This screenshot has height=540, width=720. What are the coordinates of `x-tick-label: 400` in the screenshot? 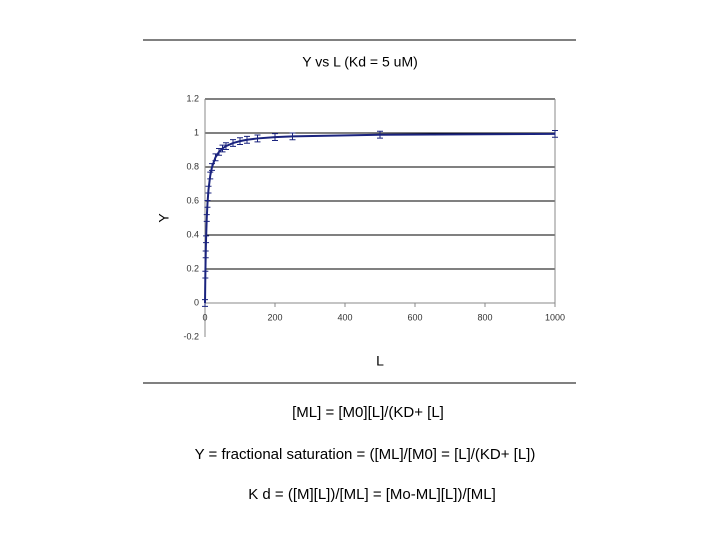 It's located at (344, 317).